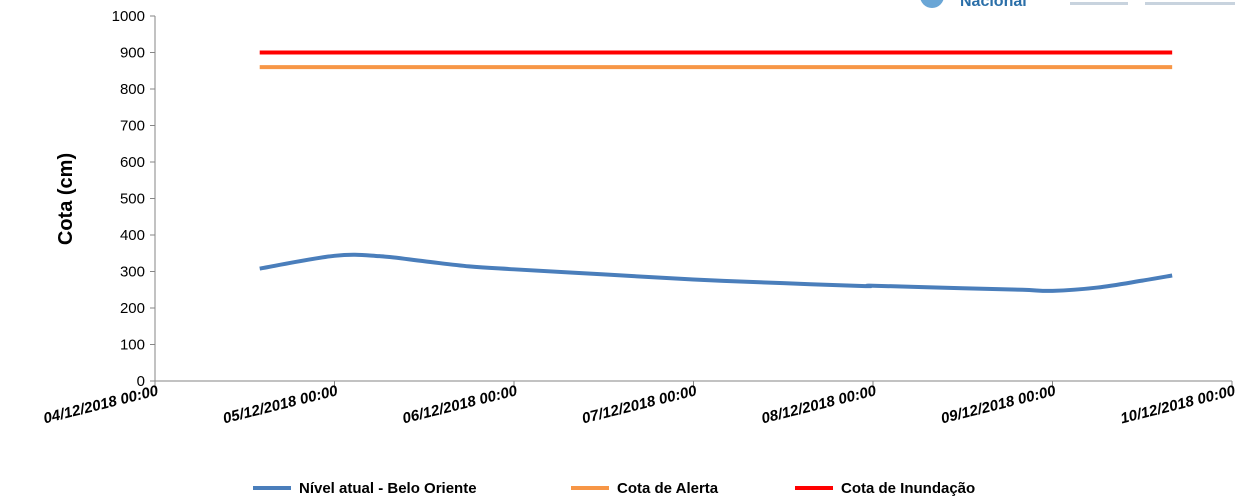 The width and height of the screenshot is (1240, 499). Describe the element at coordinates (132, 126) in the screenshot. I see `y-tick-label: 700` at that location.